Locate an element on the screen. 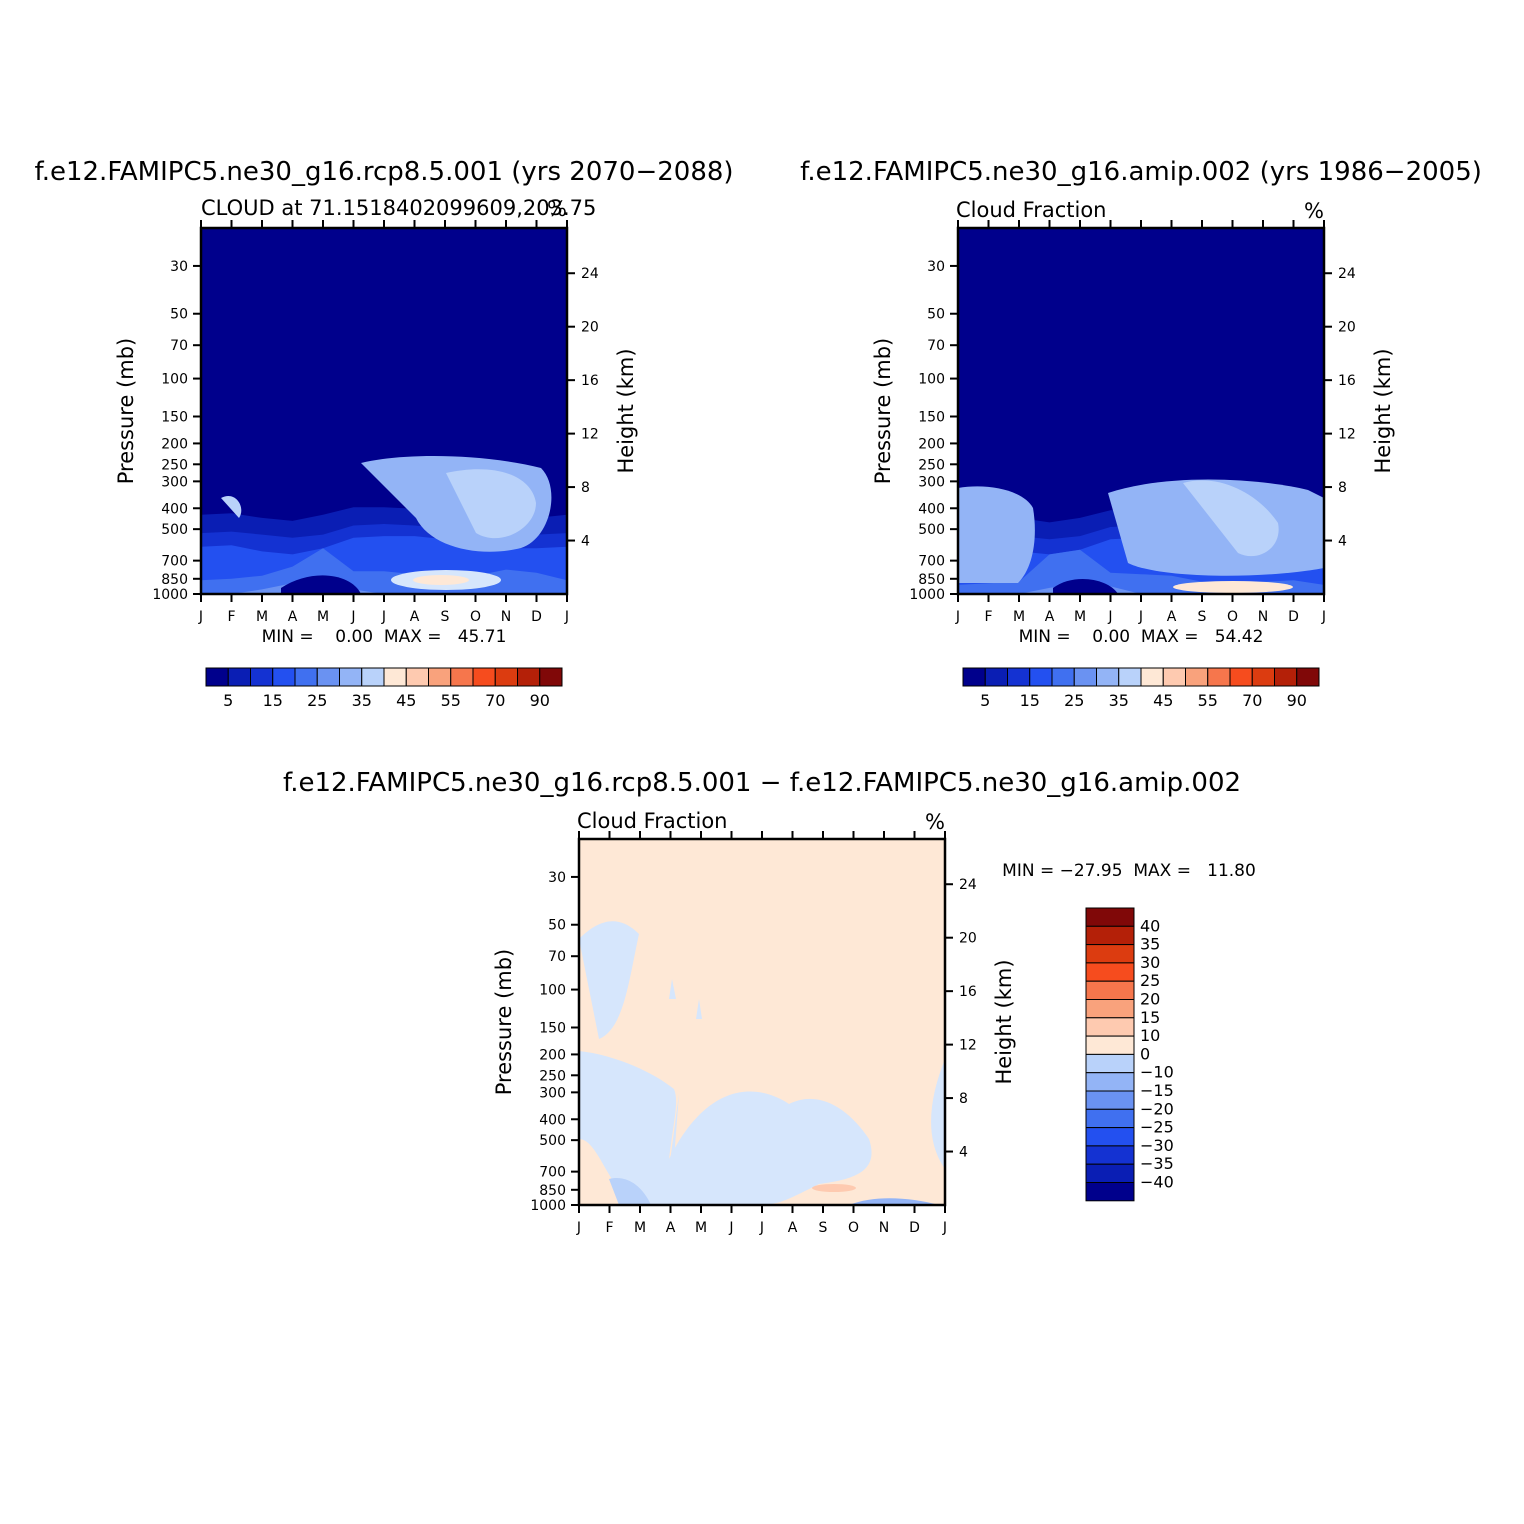 The image size is (1524, 1524). panel-difference-colorbar-label: −35 is located at coordinates (1157, 1163).